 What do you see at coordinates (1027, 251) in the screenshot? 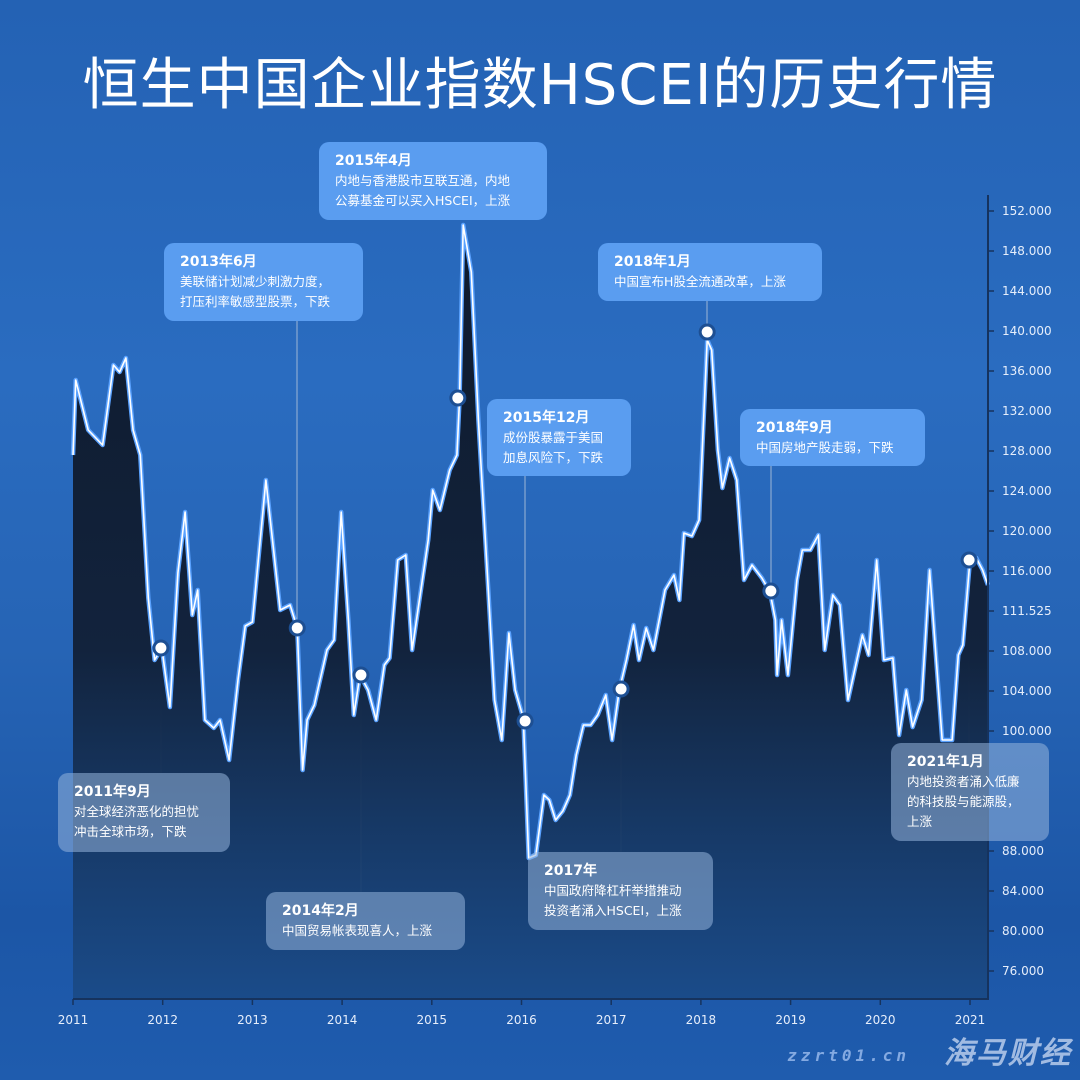
I see `y-tick-label: 148.000` at bounding box center [1027, 251].